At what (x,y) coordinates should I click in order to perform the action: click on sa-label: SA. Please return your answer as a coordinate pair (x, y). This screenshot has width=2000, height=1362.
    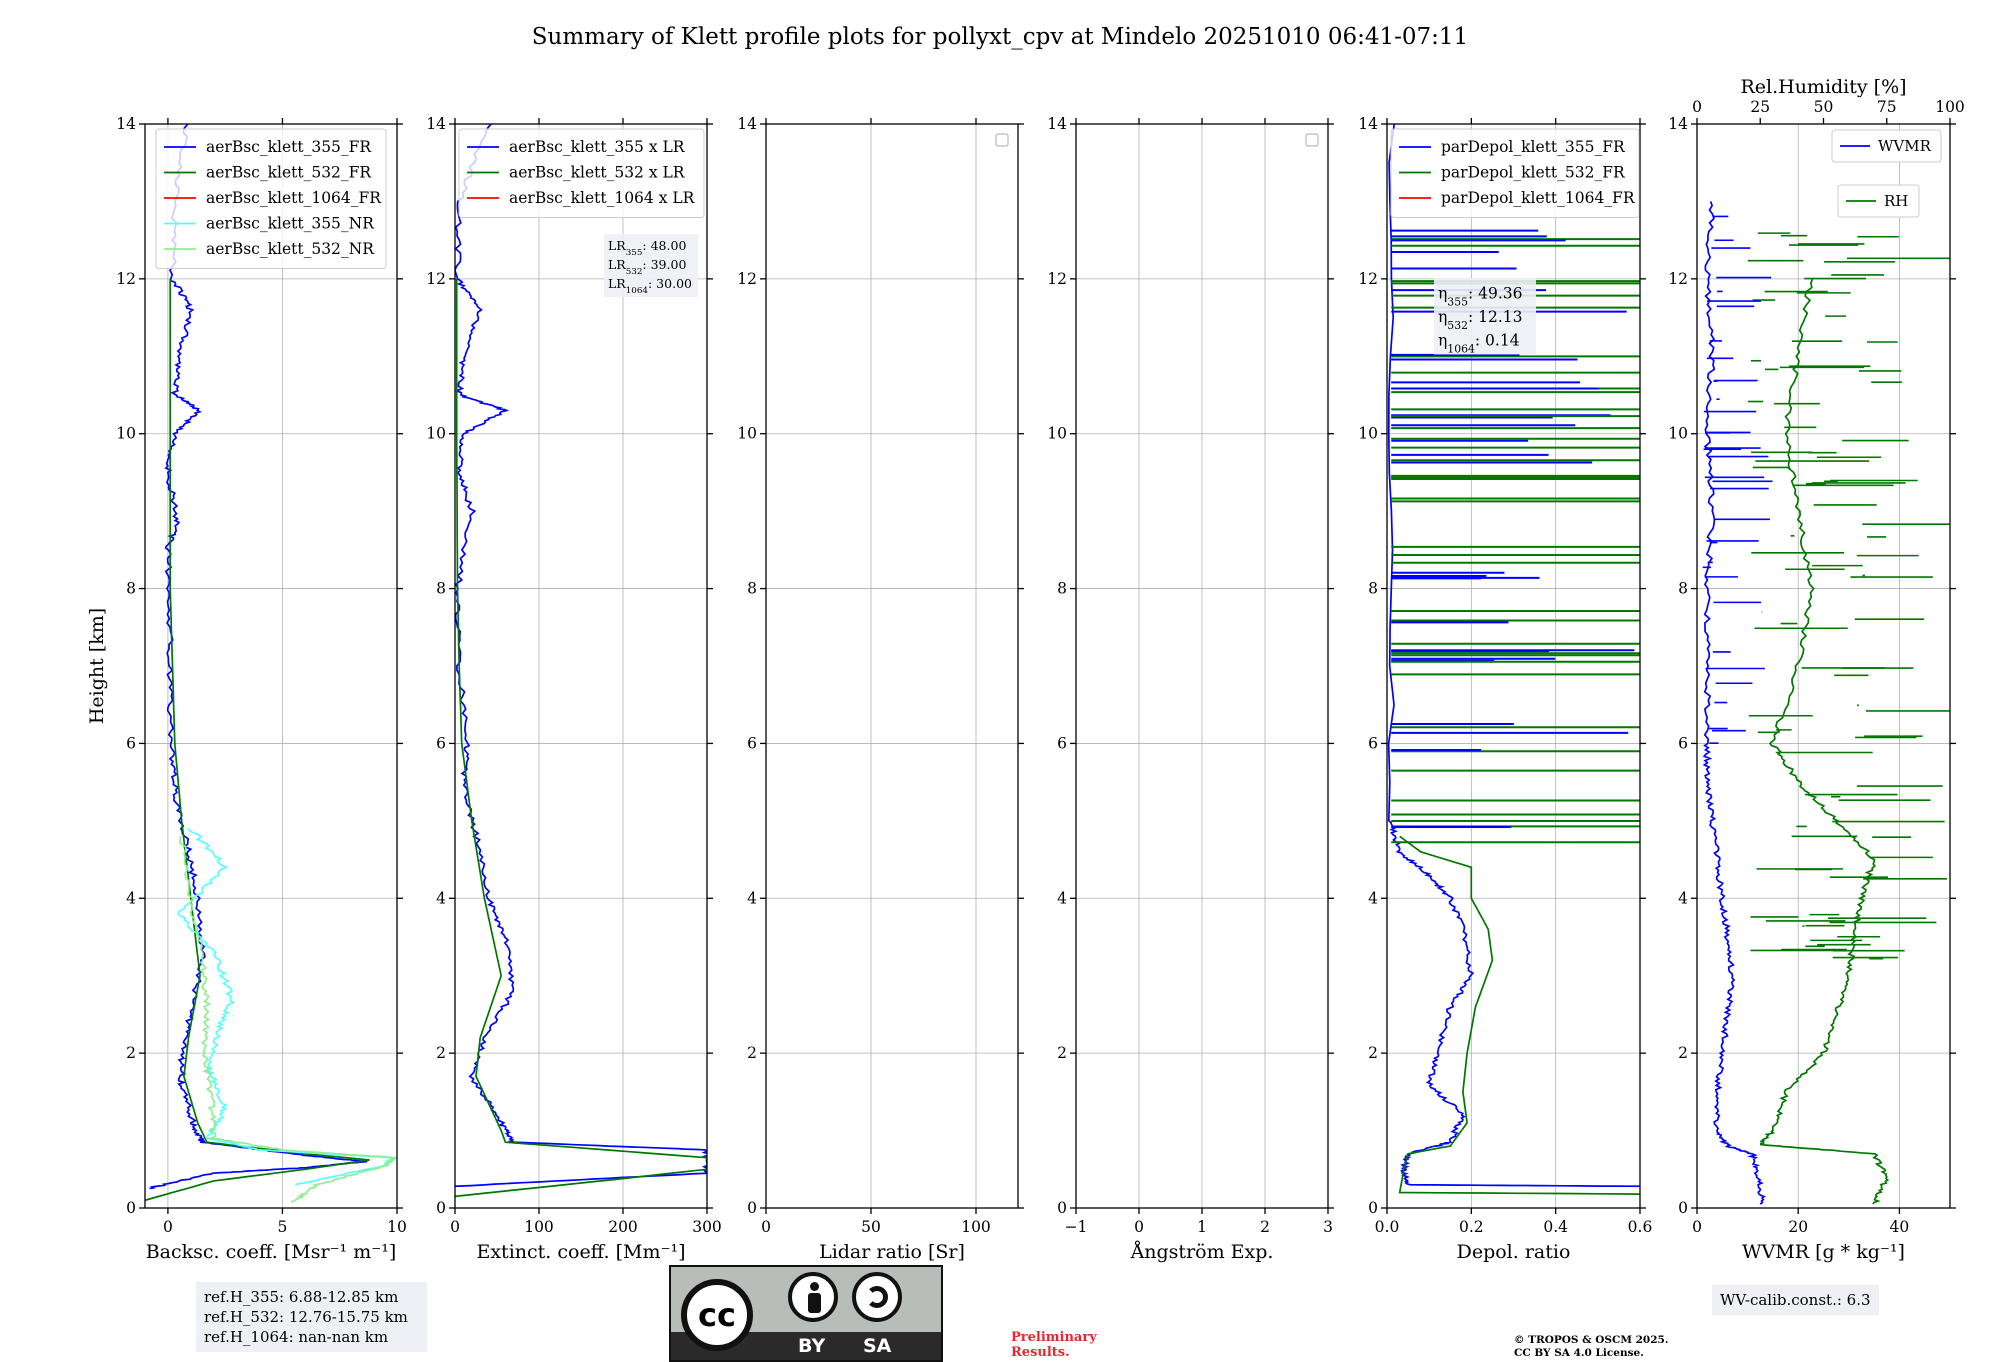
    Looking at the image, I should click on (877, 1346).